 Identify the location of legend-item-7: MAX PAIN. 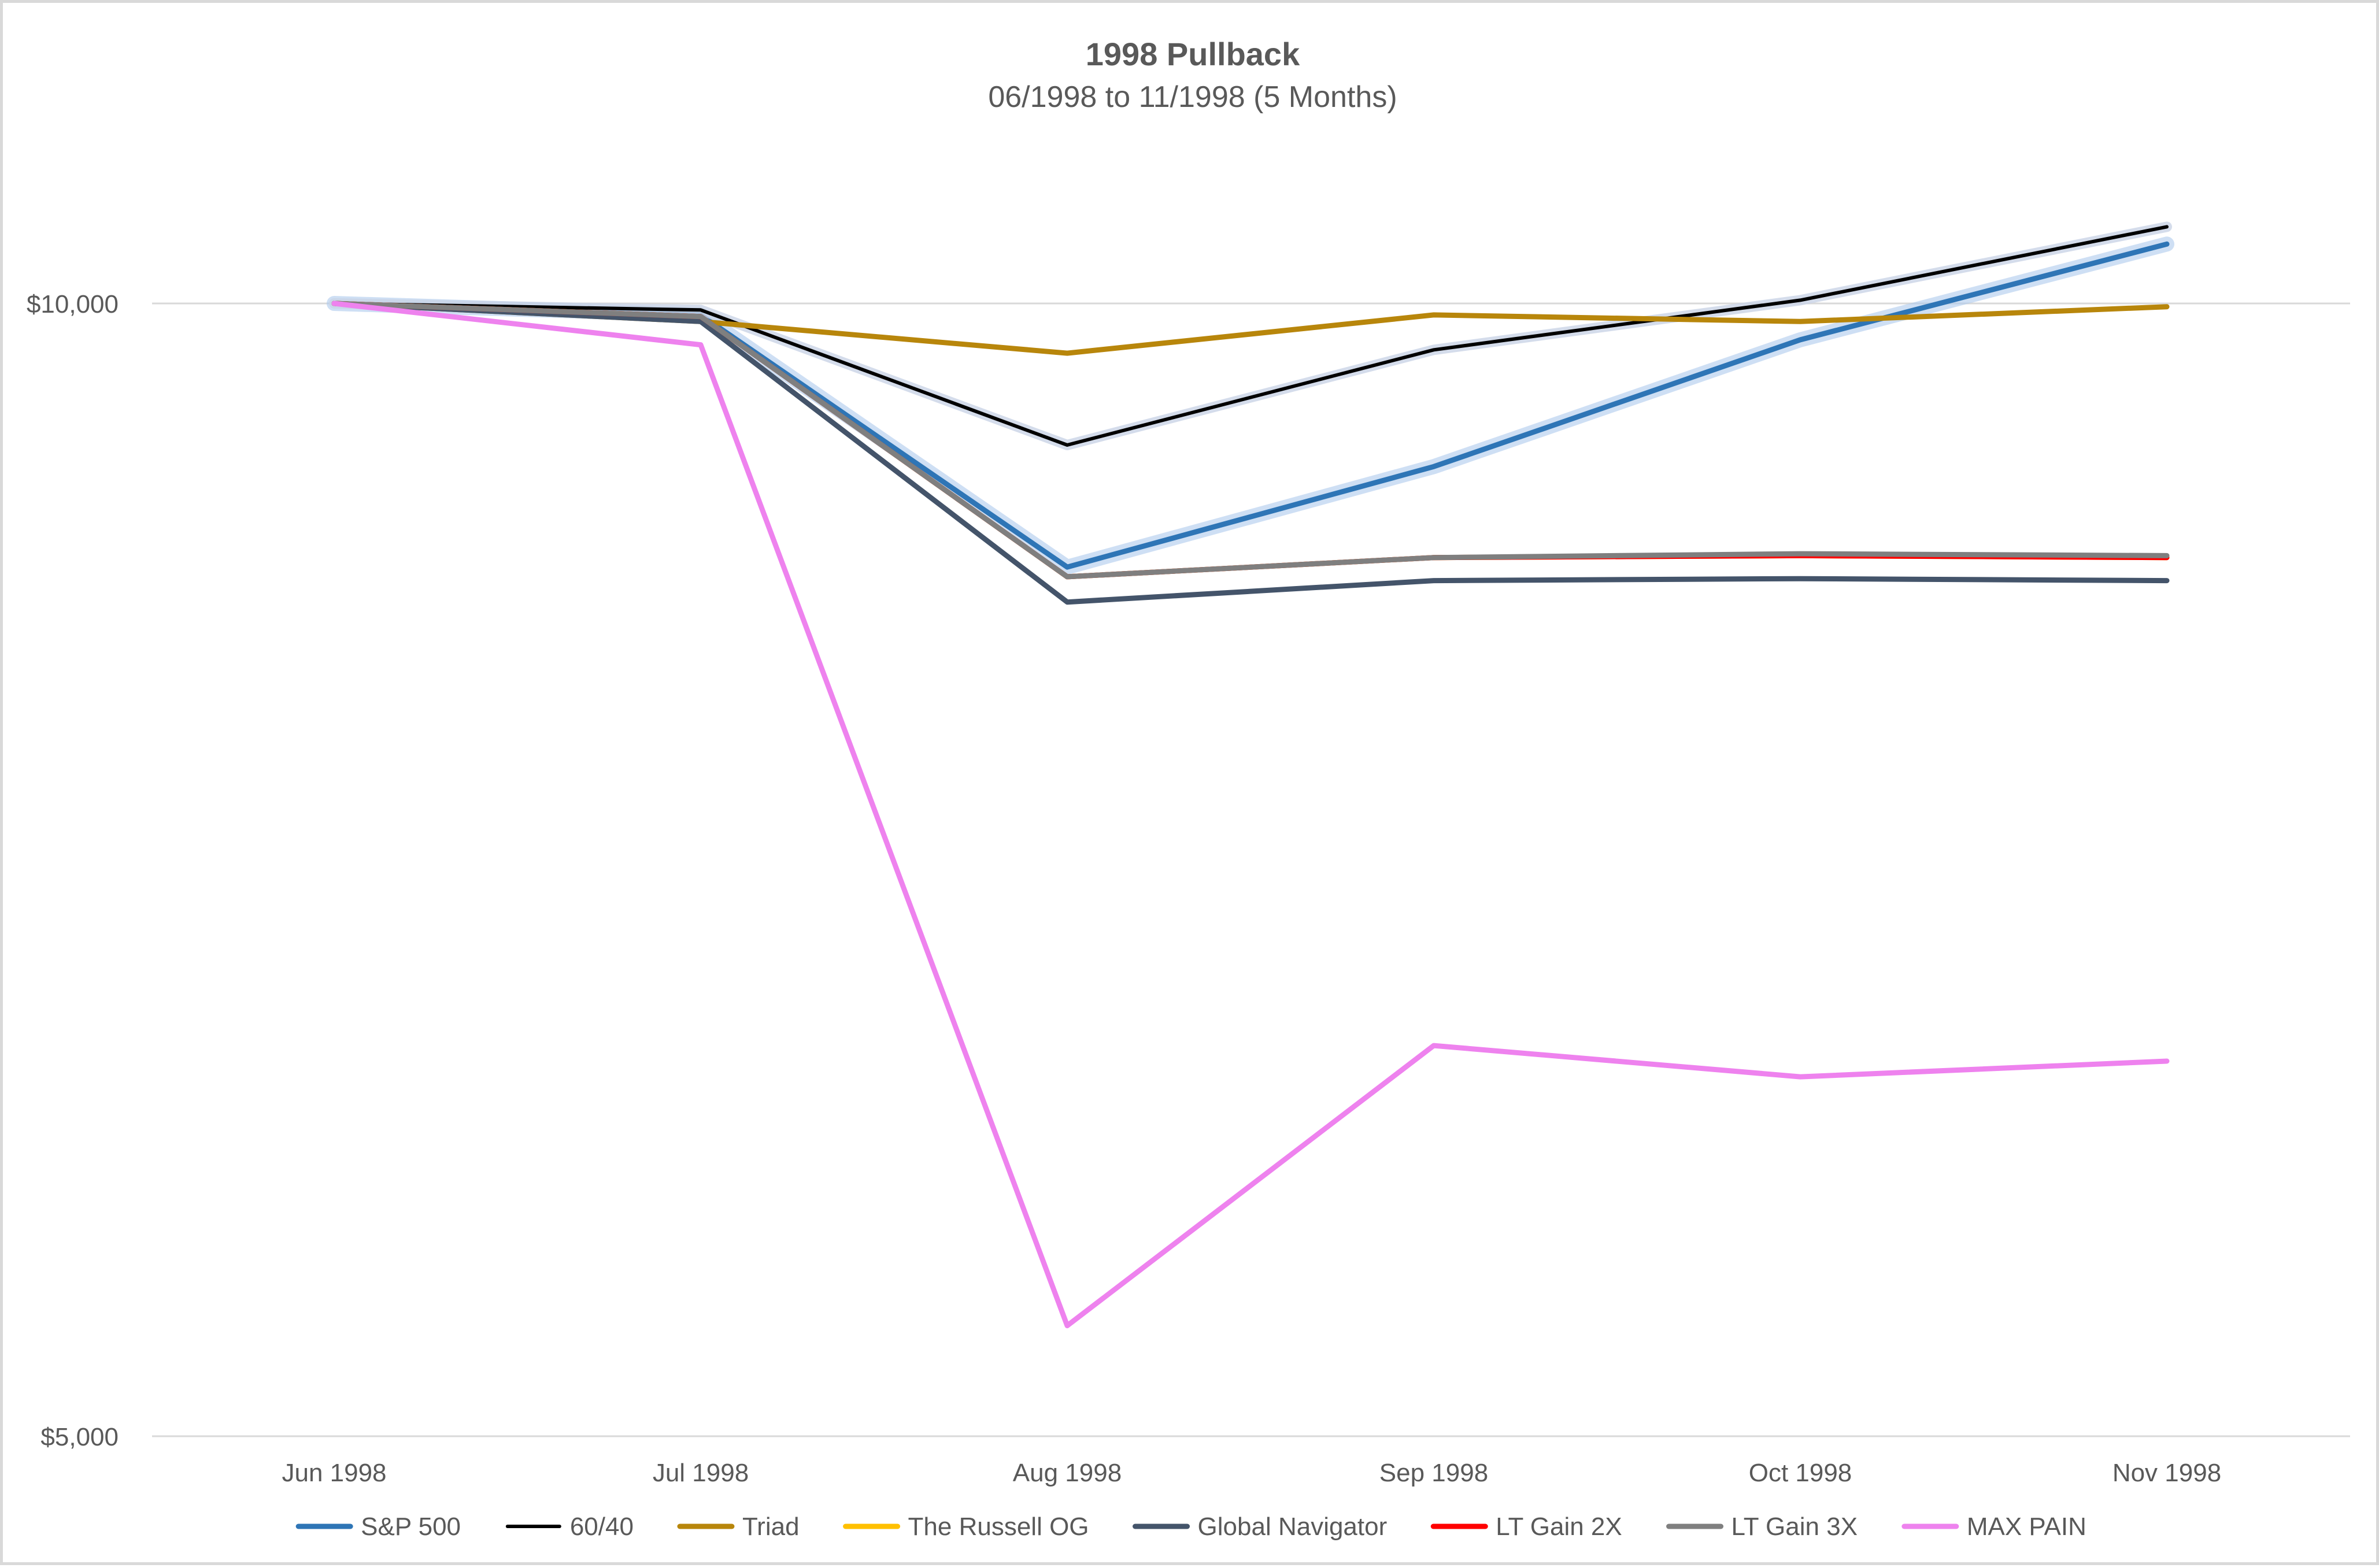
(1993, 1527).